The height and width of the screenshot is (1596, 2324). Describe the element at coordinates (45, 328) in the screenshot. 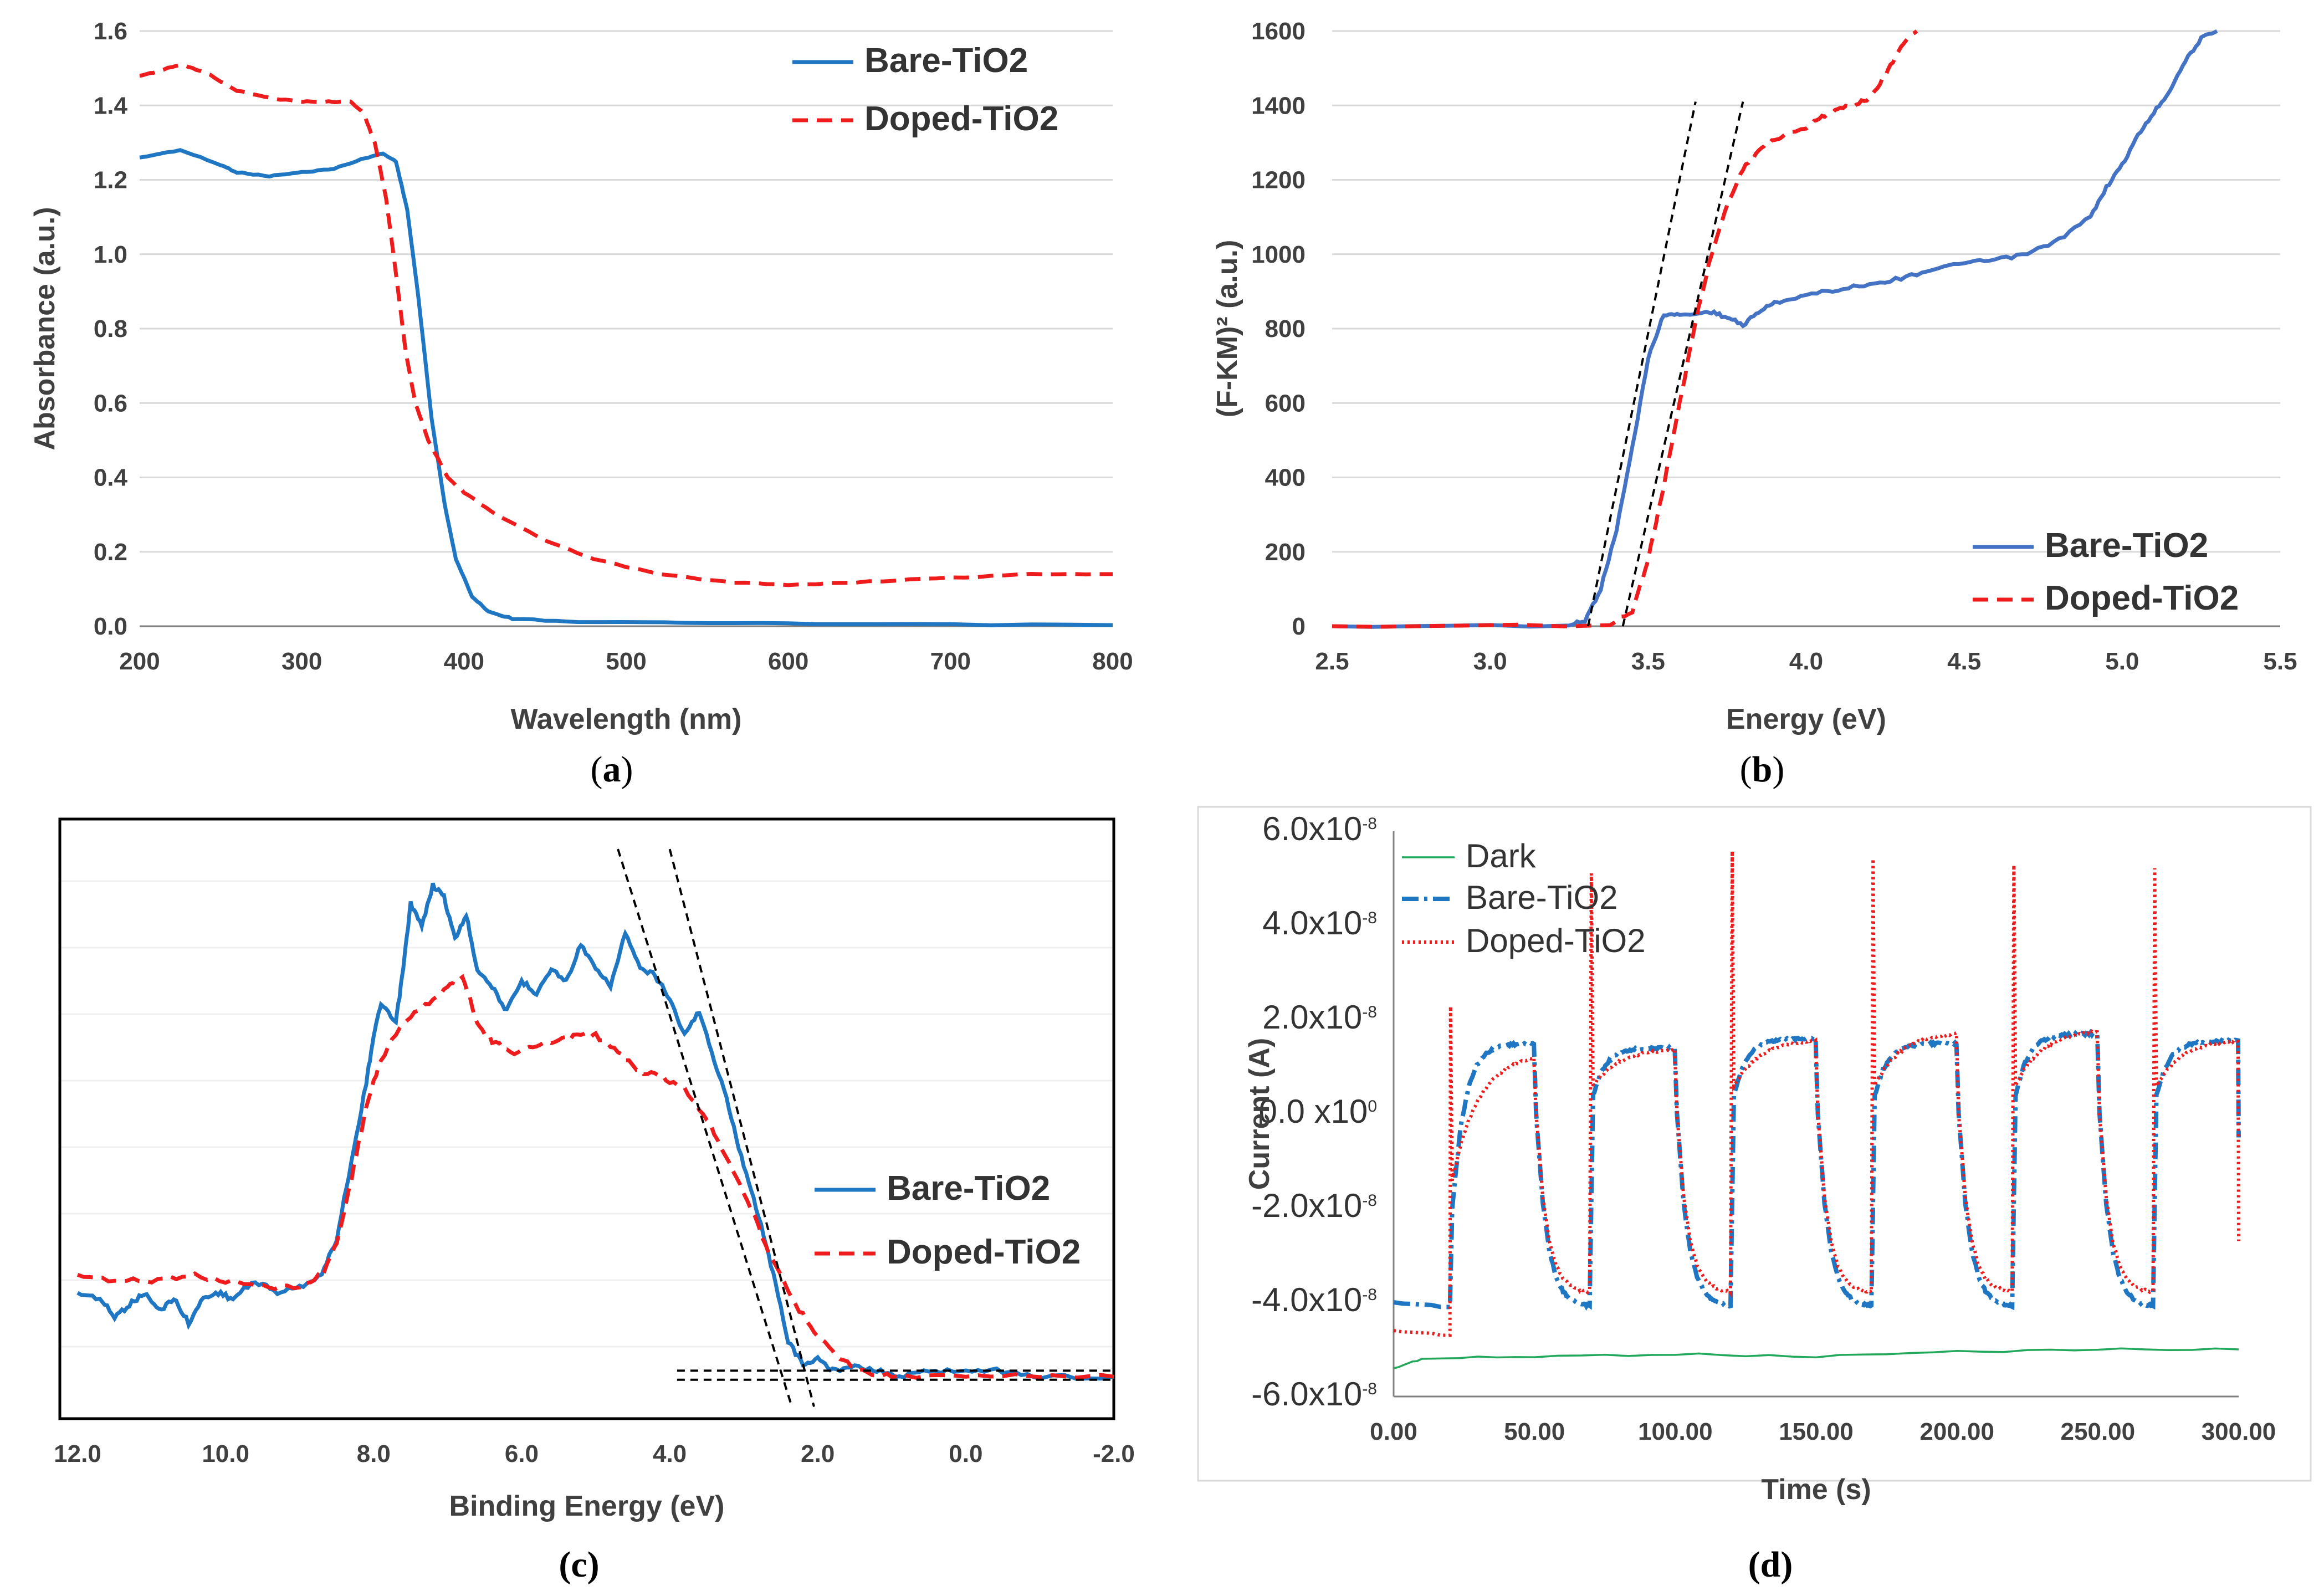

I see `a-ylabel: Absorbance (a.u.)` at that location.